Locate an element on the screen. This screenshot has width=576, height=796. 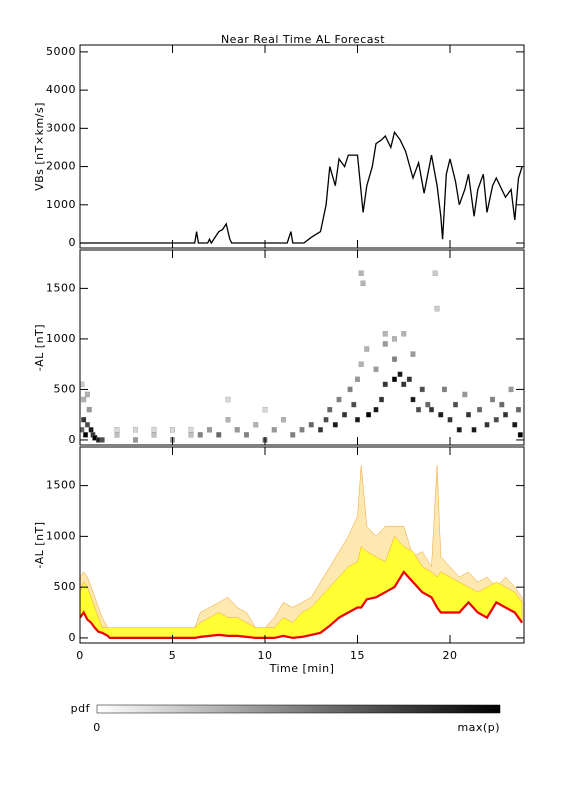
x-tick-label: 10 is located at coordinates (265, 655).